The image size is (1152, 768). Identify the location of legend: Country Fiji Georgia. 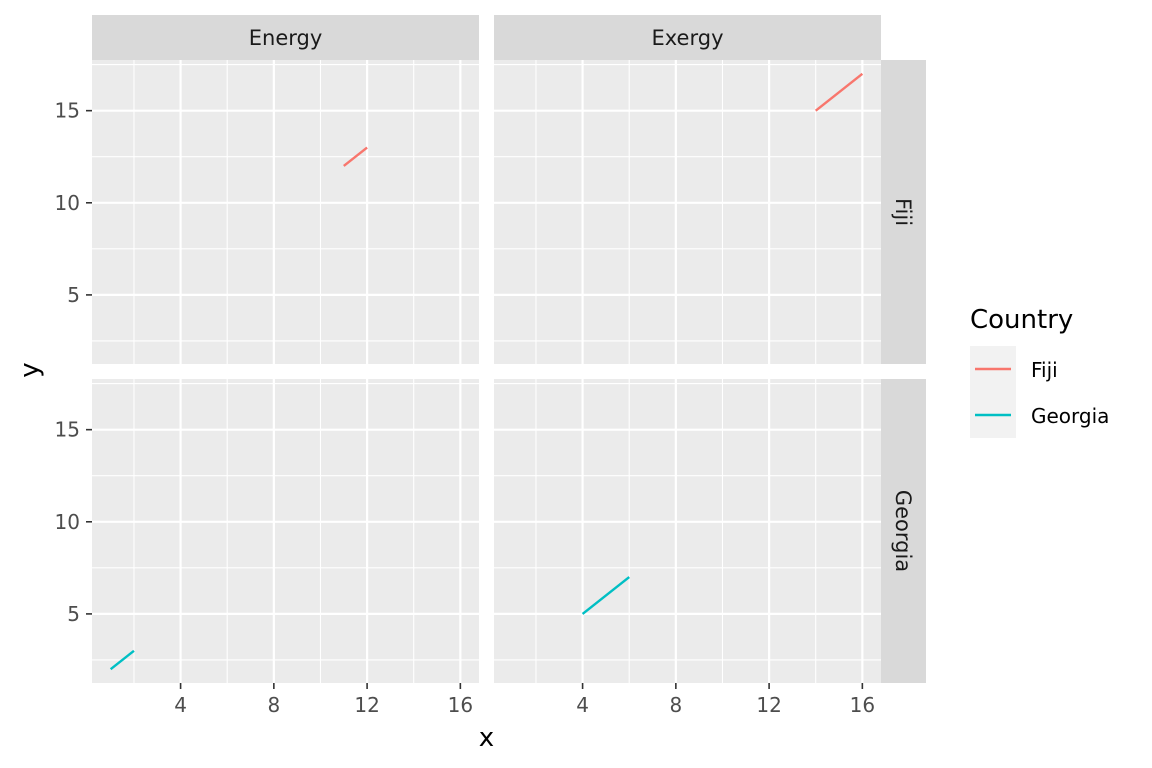
(1039, 371).